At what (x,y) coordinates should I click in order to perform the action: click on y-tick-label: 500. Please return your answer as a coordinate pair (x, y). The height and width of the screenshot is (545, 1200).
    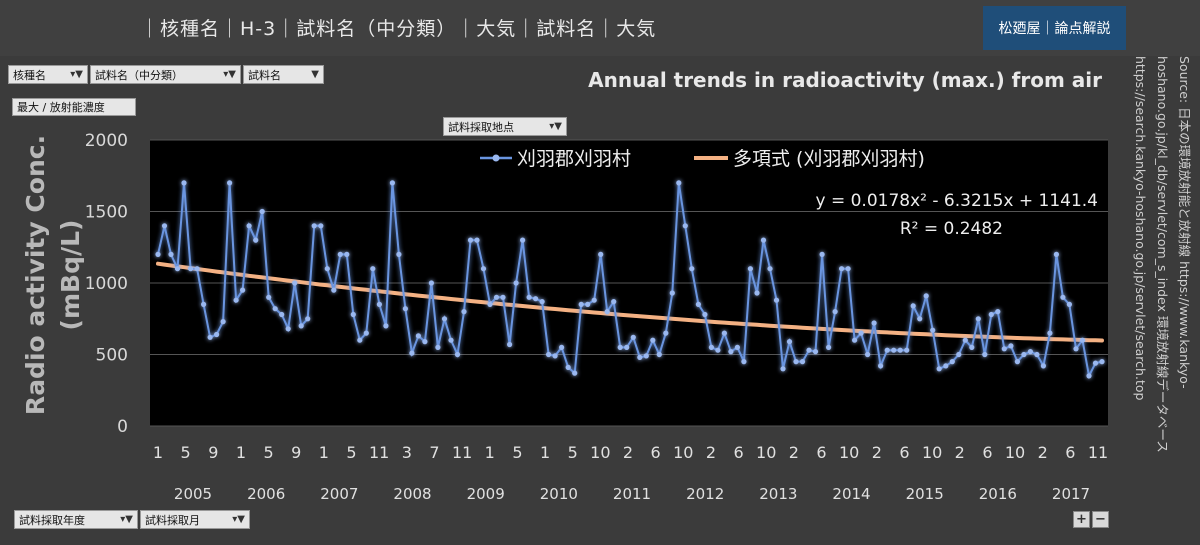
    Looking at the image, I should click on (112, 356).